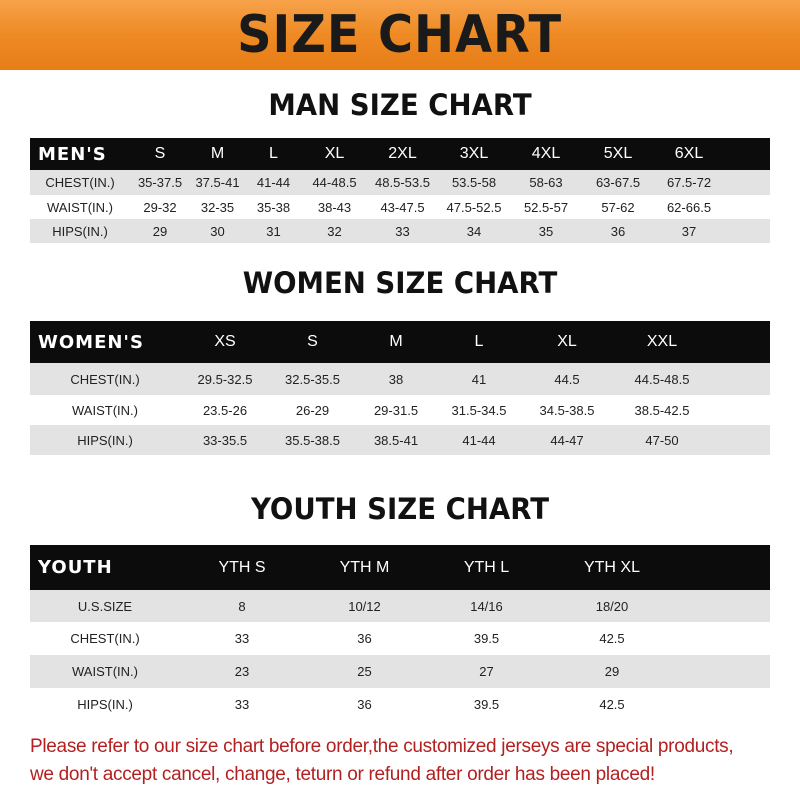 This screenshot has width=800, height=800. I want to click on row-label: U.S.SIZE, so click(105, 606).